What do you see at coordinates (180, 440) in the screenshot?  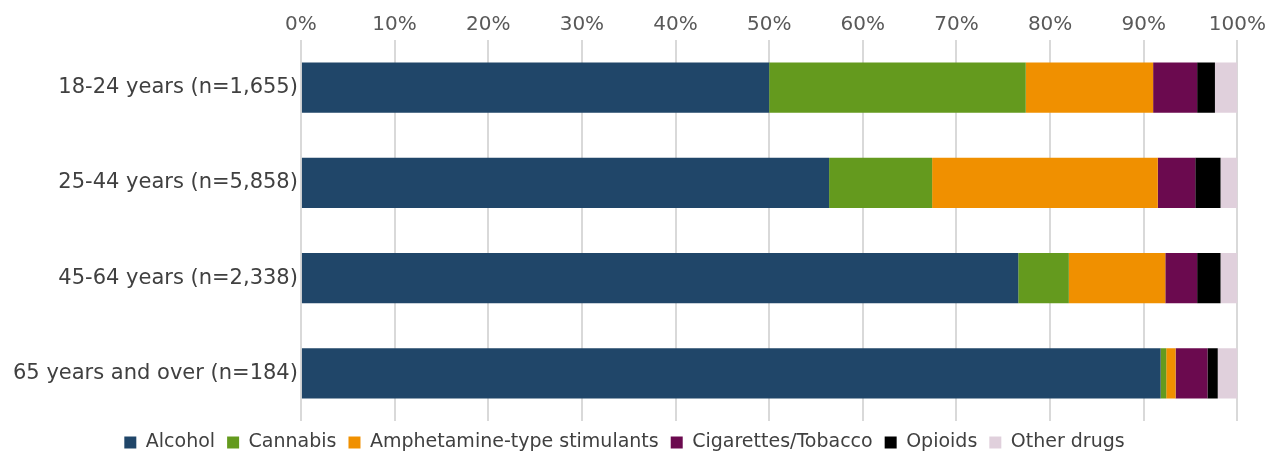 I see `legend-label: Alcohol` at bounding box center [180, 440].